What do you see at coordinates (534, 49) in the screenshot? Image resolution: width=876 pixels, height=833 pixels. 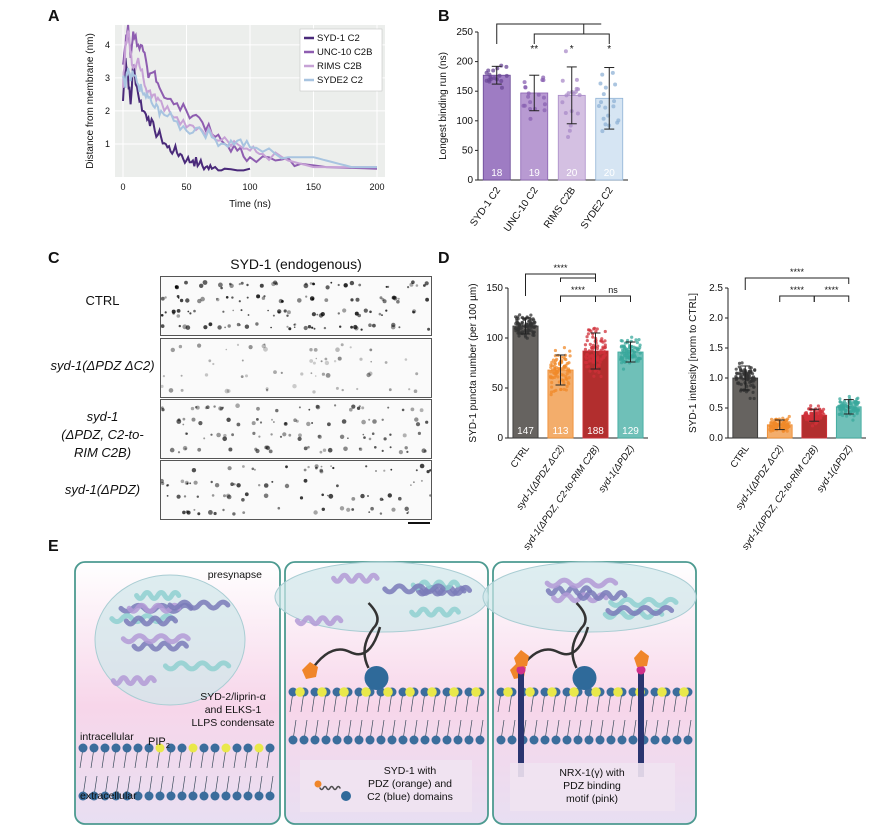 I see `plot-b-sig-label: **` at bounding box center [534, 49].